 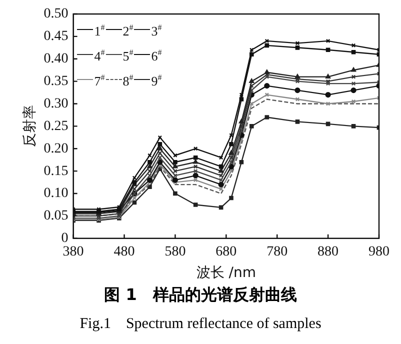 What do you see at coordinates (226, 273) in the screenshot?
I see `x-axis-title: 波长 /nm` at bounding box center [226, 273].